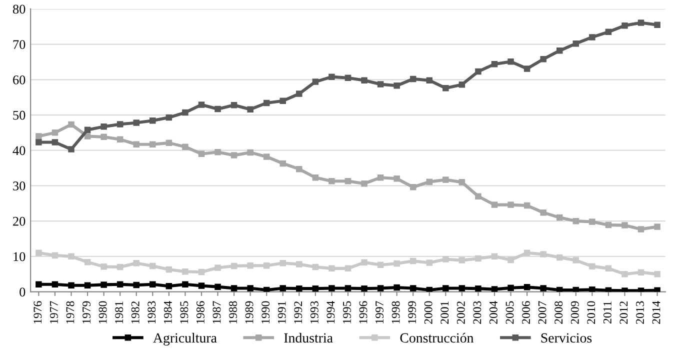 Image resolution: width=679 pixels, height=358 pixels. Describe the element at coordinates (542, 312) in the screenshot. I see `x-tick-label: 2007` at that location.